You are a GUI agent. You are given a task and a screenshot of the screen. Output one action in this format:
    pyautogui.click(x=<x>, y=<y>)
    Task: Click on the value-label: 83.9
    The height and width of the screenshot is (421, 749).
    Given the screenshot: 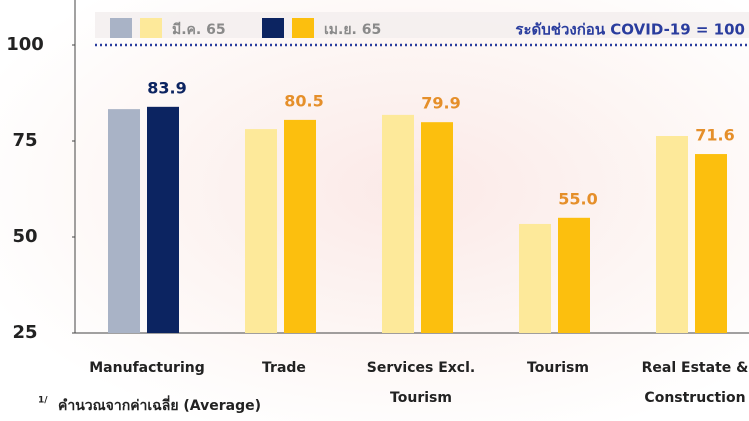 What is the action you would take?
    pyautogui.click(x=166, y=87)
    